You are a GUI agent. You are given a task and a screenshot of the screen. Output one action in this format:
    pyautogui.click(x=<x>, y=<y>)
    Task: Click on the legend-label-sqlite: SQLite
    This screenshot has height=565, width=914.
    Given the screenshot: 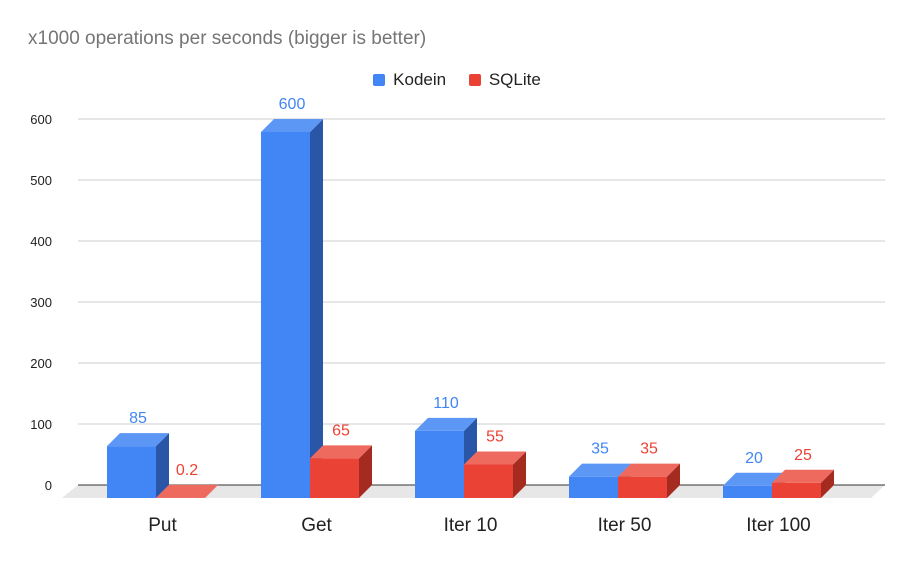 What is the action you would take?
    pyautogui.click(x=514, y=79)
    